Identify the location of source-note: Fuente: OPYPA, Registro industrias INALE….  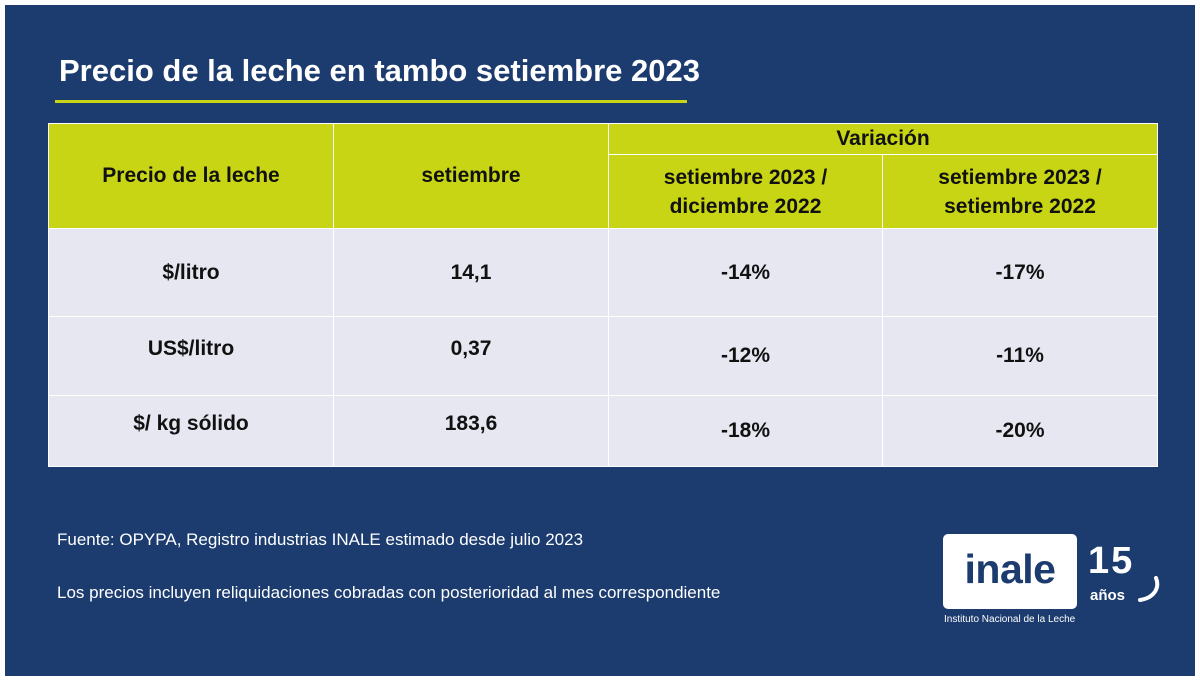
(320, 539).